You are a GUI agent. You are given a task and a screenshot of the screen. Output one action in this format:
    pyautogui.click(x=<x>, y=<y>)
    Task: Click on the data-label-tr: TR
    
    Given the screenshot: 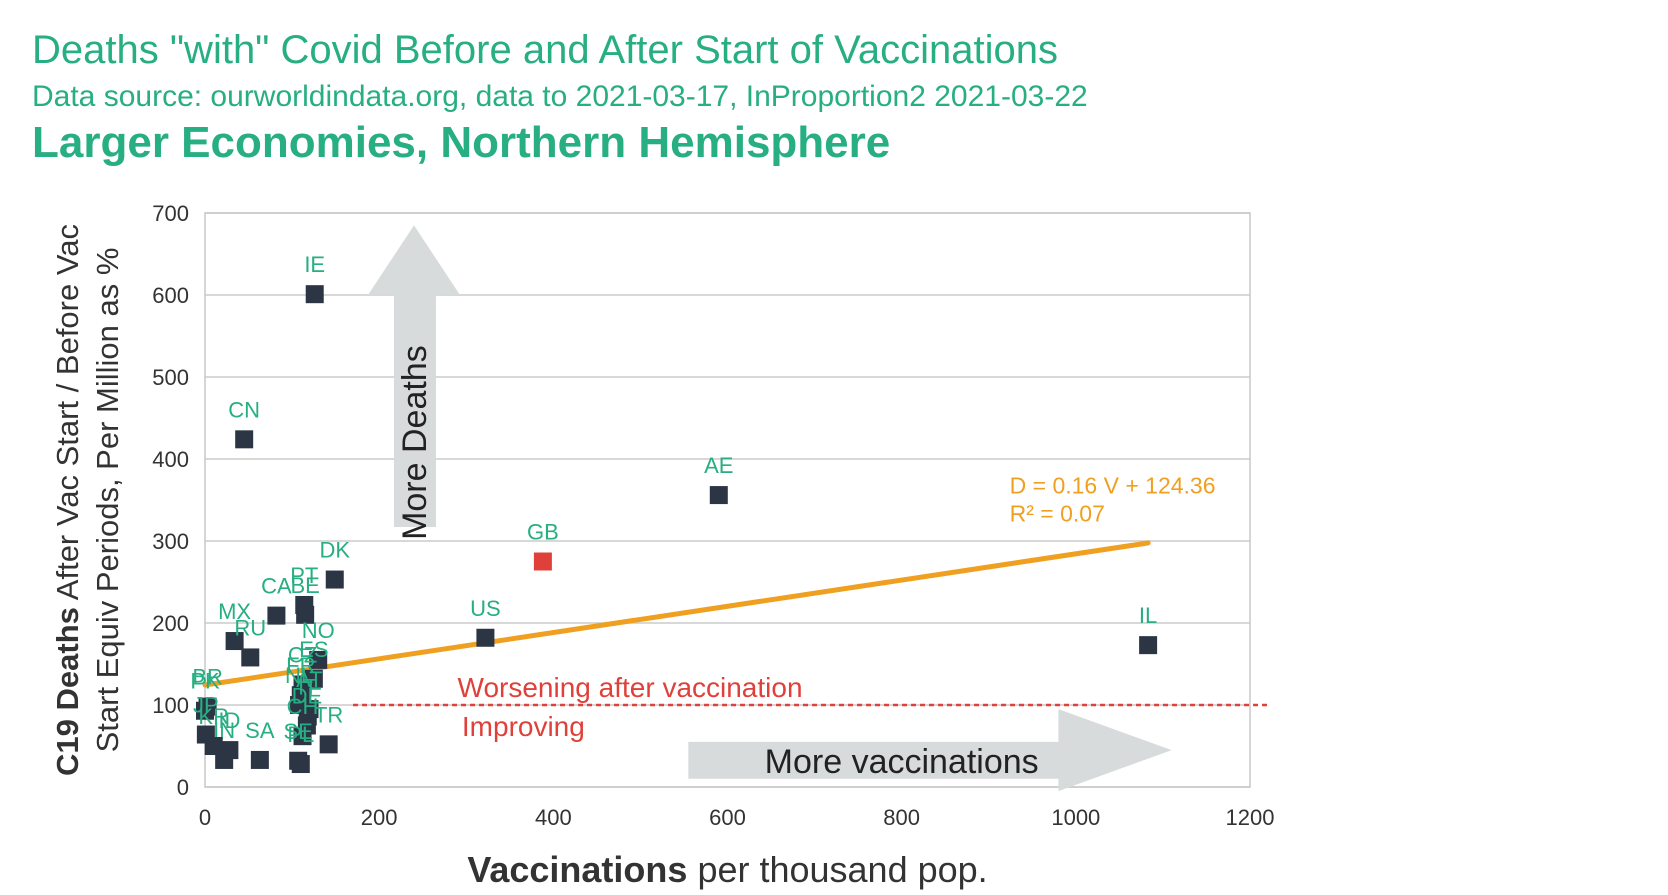 What is the action you would take?
    pyautogui.click(x=328, y=714)
    